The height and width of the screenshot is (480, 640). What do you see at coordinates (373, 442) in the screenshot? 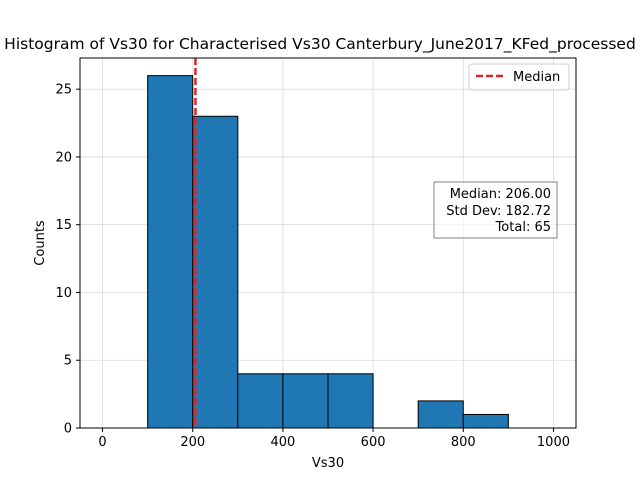
I see `x-tick-label: 600` at bounding box center [373, 442].